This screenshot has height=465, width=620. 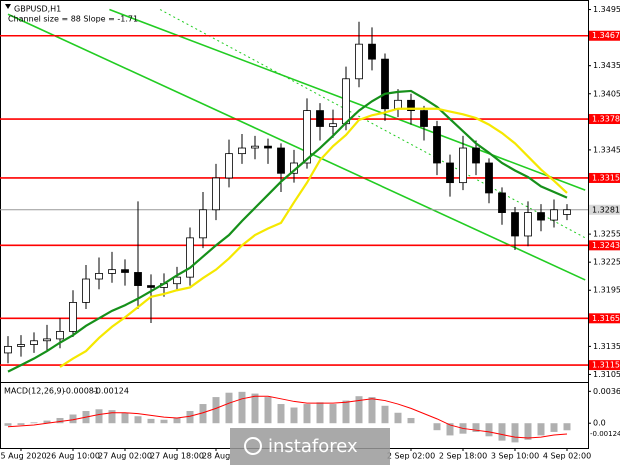 What do you see at coordinates (606, 262) in the screenshot?
I see `y-tick-label: 1.3225` at bounding box center [606, 262].